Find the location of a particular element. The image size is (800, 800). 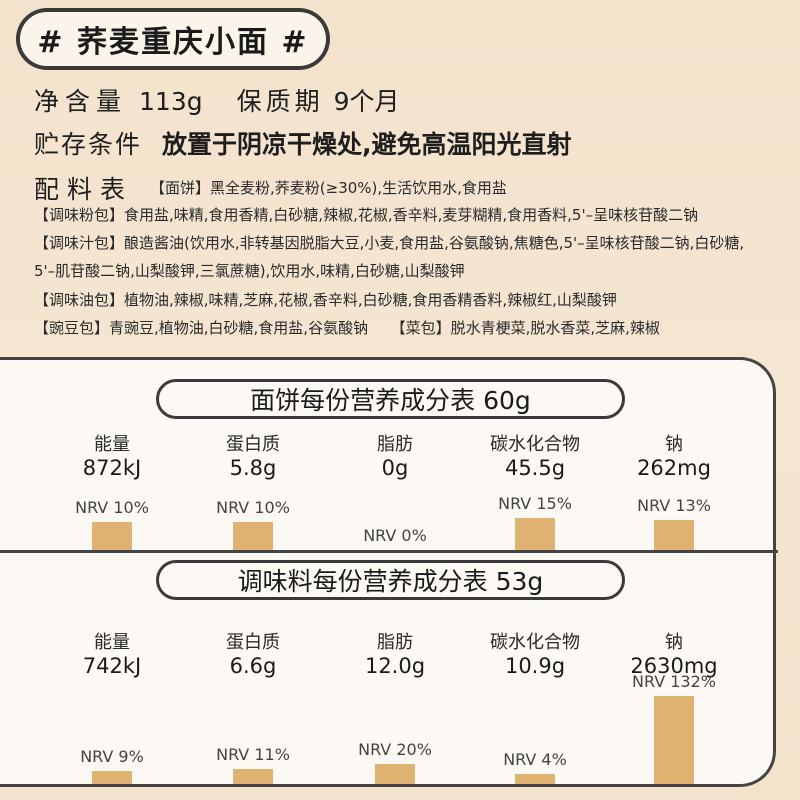

nrv-label: NRV 9% is located at coordinates (112, 756).